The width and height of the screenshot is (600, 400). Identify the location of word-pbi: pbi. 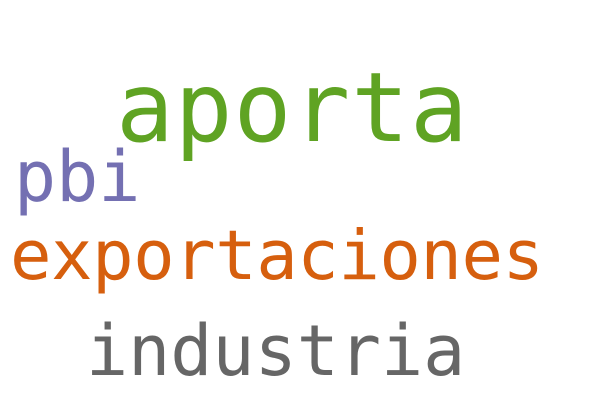
(77, 177).